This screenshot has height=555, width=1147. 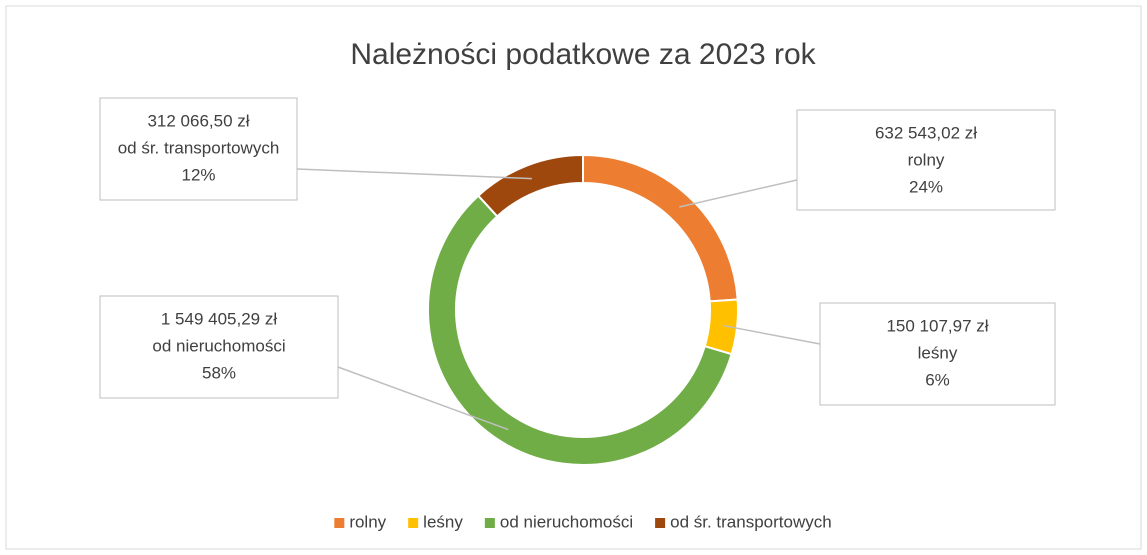 I want to click on value-label: 1 549 405,29 zł, so click(x=219, y=318).